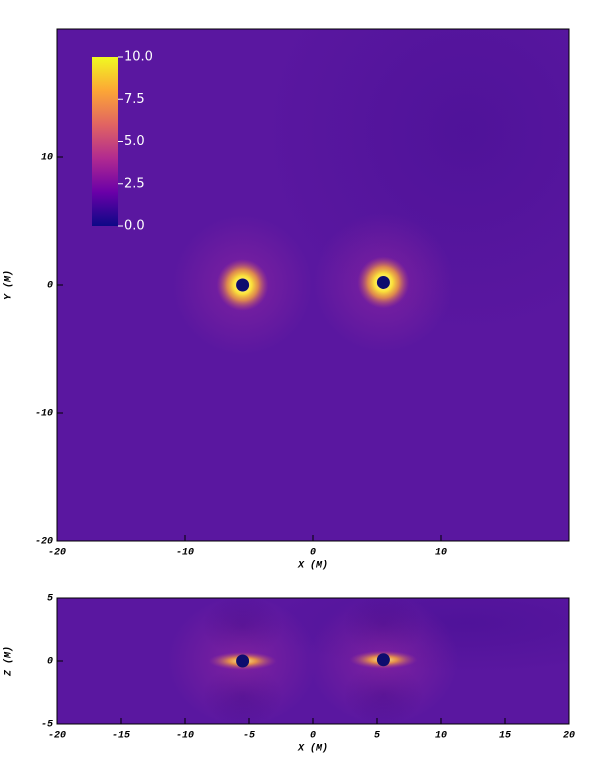 The width and height of the screenshot is (598, 766). What do you see at coordinates (47, 725) in the screenshot?
I see `y-tick-label: -5` at bounding box center [47, 725].